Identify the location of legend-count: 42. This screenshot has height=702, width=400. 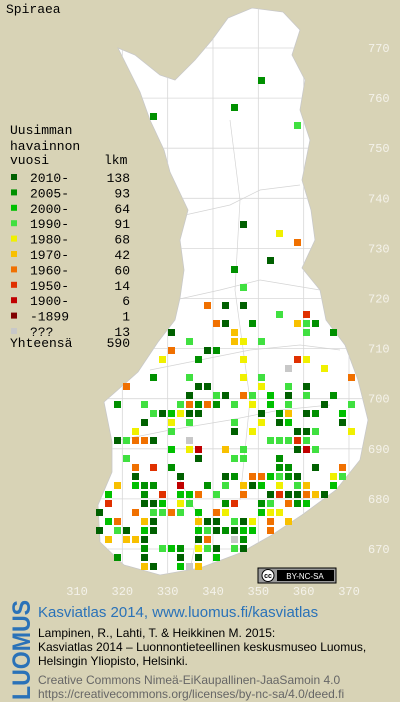
(122, 255).